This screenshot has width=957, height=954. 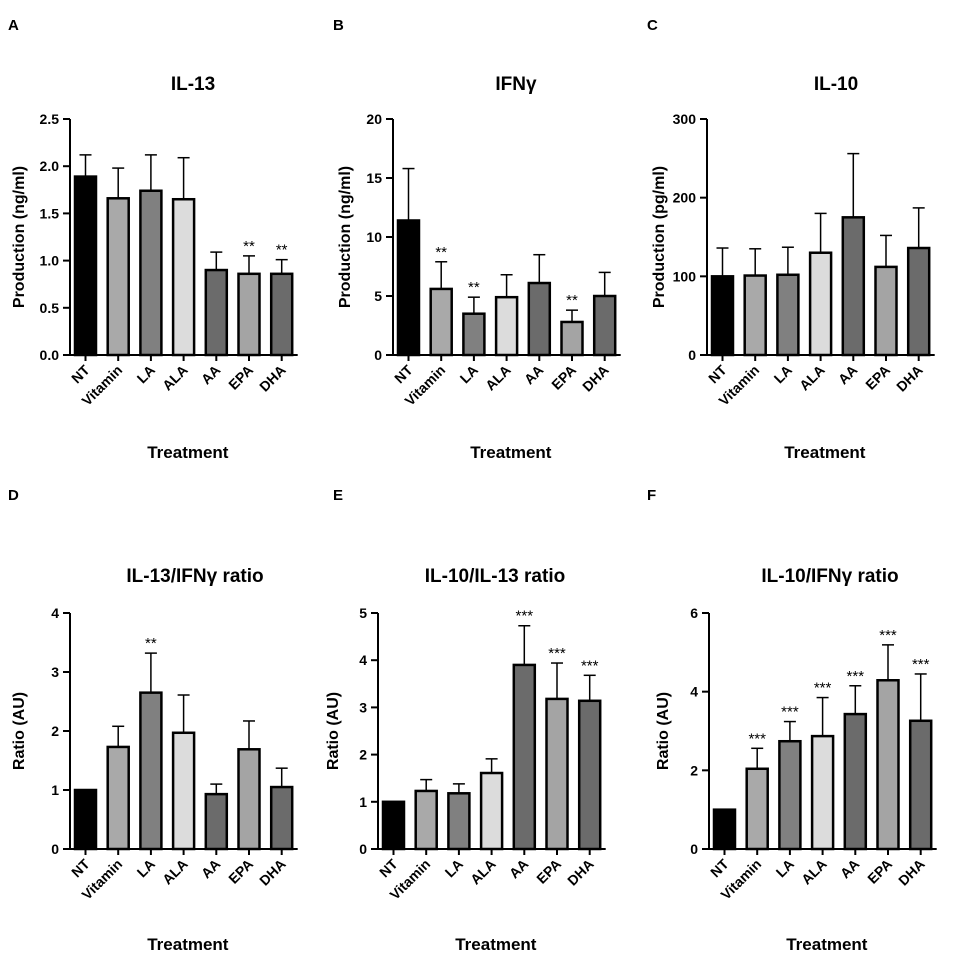 I want to click on panel-letter: D, so click(x=13, y=495).